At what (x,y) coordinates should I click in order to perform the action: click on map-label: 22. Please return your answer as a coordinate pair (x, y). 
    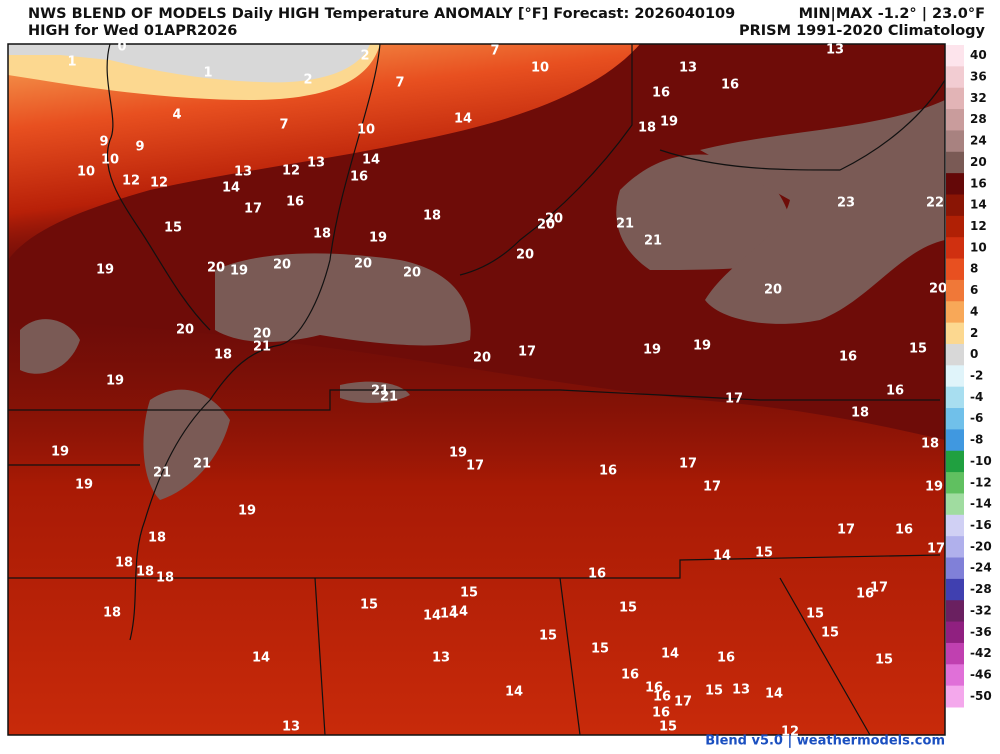
    Looking at the image, I should click on (935, 203).